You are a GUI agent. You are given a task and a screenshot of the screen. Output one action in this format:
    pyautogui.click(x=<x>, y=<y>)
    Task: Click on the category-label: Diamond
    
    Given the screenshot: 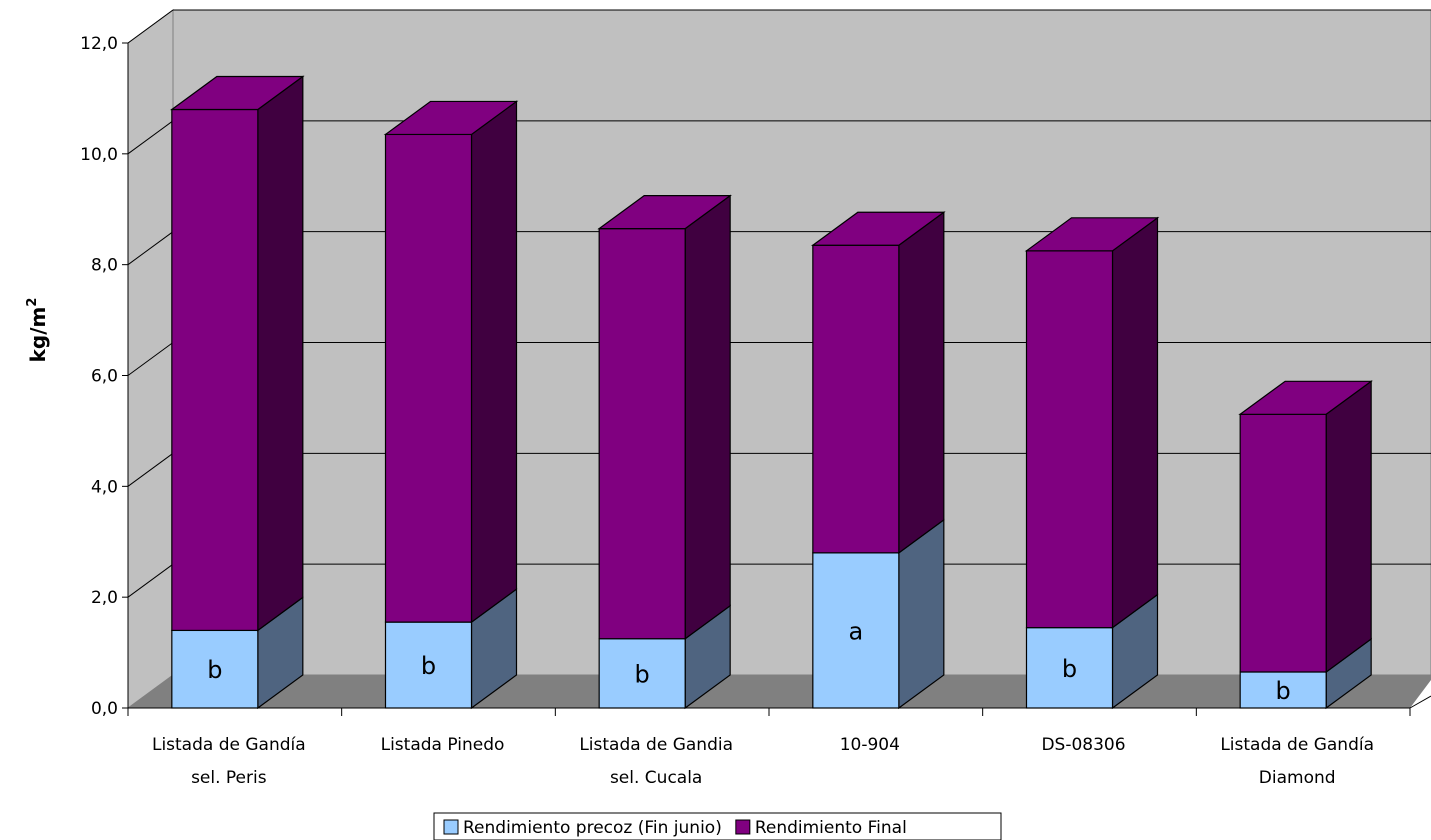 What is the action you would take?
    pyautogui.click(x=1297, y=778)
    